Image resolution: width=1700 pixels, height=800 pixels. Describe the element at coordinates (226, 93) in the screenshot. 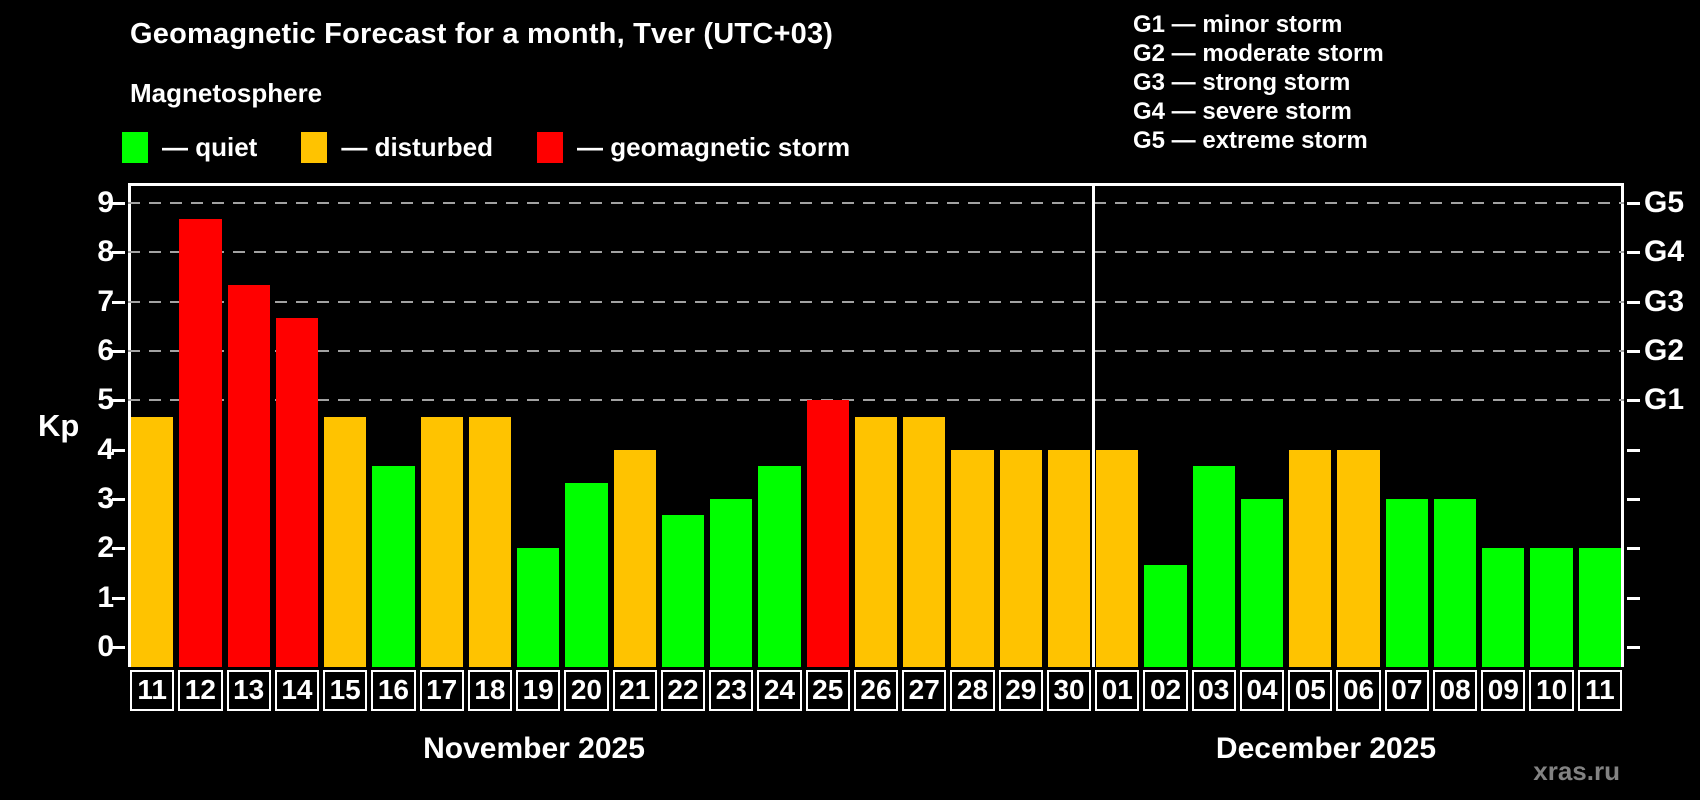

I see `subtitle-magnetosphere: Magnetosphere` at that location.